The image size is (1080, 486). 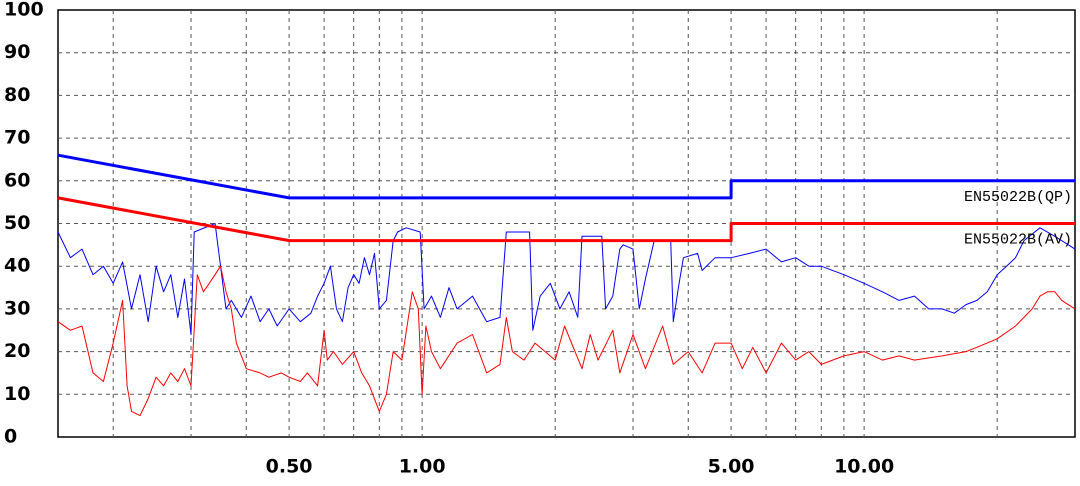 What do you see at coordinates (17, 266) in the screenshot?
I see `y-tick-label: 40` at bounding box center [17, 266].